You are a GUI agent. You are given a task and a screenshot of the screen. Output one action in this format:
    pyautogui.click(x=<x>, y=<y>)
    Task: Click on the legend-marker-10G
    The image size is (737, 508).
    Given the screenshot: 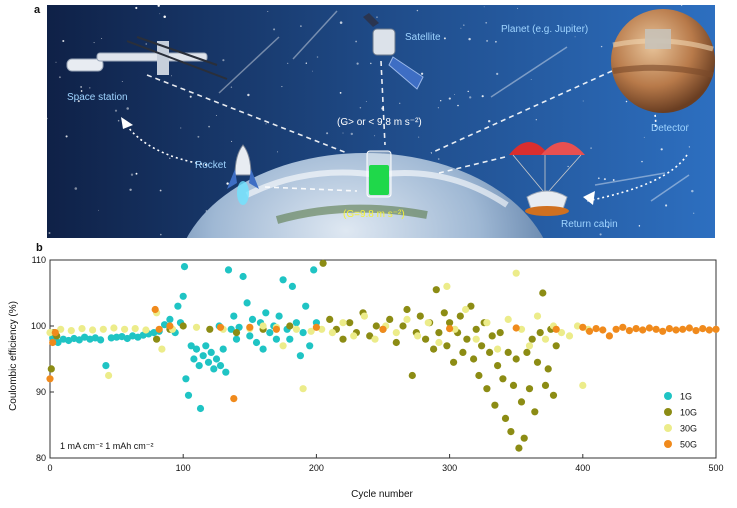 What is the action you would take?
    pyautogui.click(x=668, y=412)
    